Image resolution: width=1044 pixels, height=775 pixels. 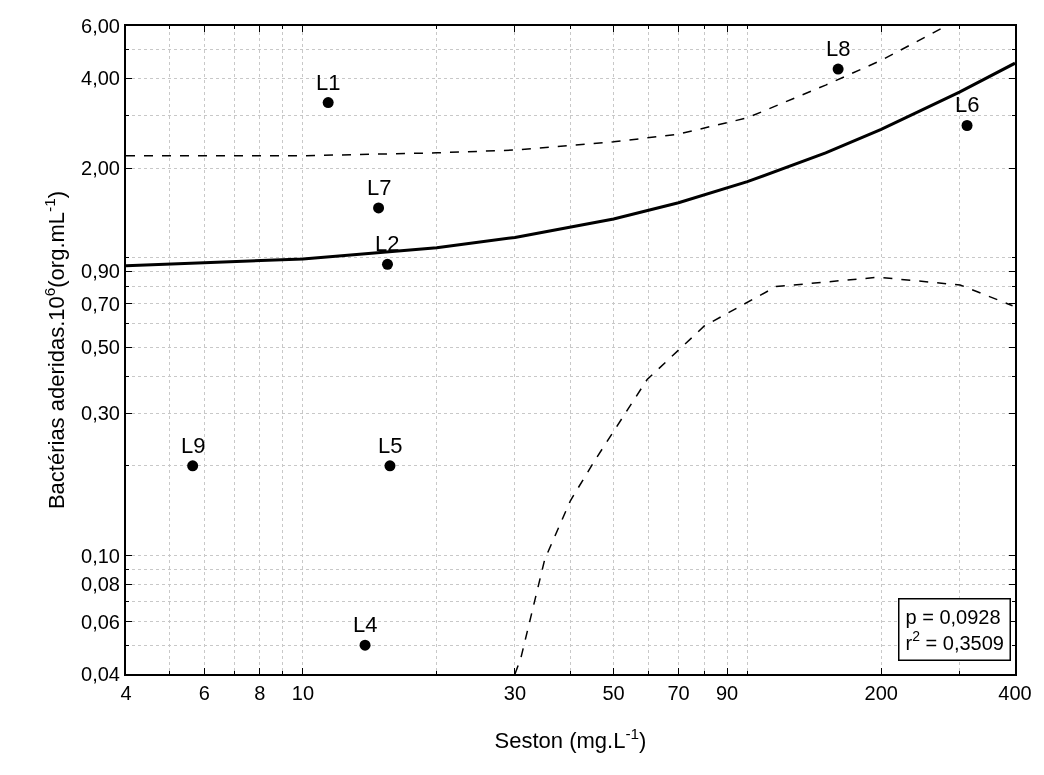 I want to click on y-tick-label: 0,10, so click(x=100, y=555).